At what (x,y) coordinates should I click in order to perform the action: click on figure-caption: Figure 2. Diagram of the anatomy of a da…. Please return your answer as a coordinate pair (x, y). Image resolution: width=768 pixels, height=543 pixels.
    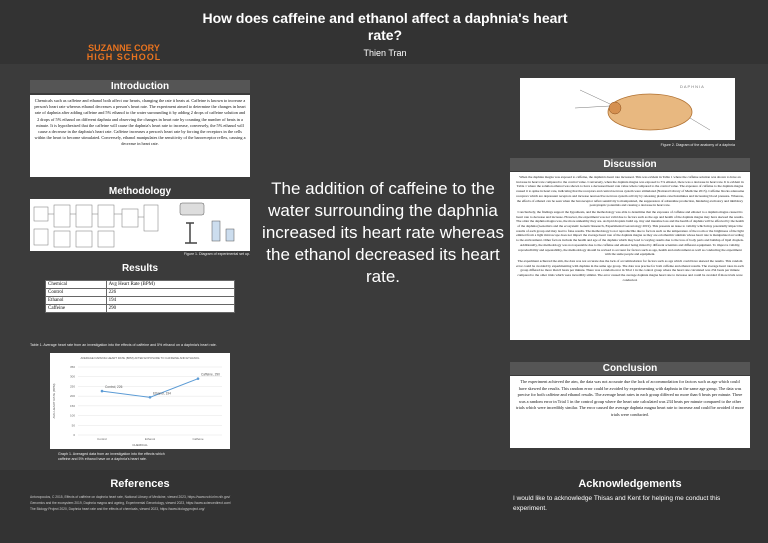
    Looking at the image, I should click on (697, 145).